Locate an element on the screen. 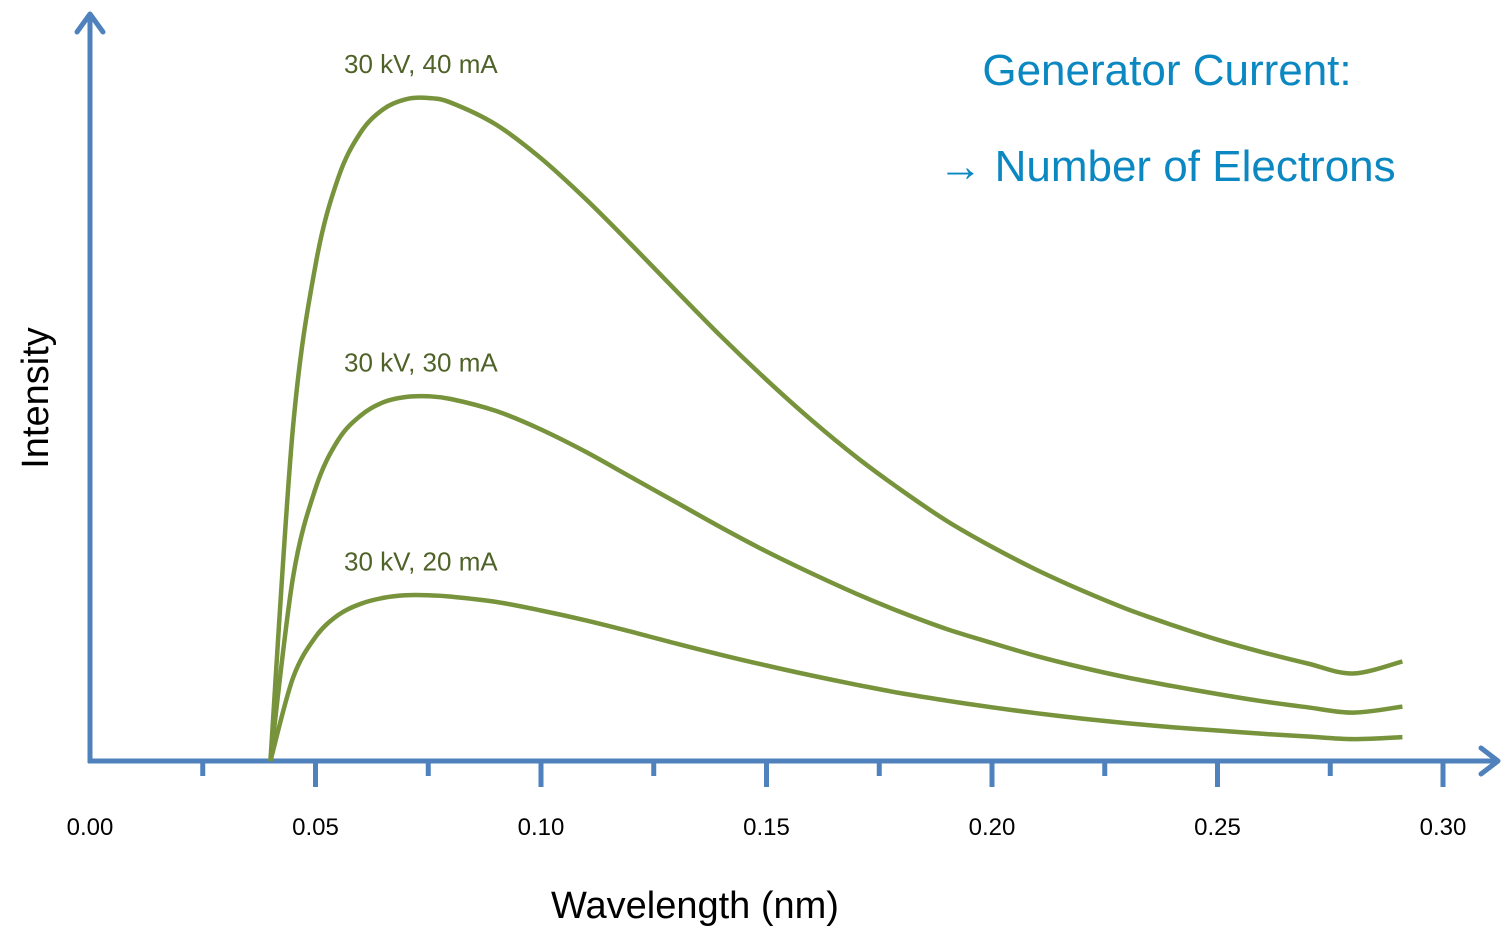  y-axis-arrow-head is located at coordinates (90, 23).